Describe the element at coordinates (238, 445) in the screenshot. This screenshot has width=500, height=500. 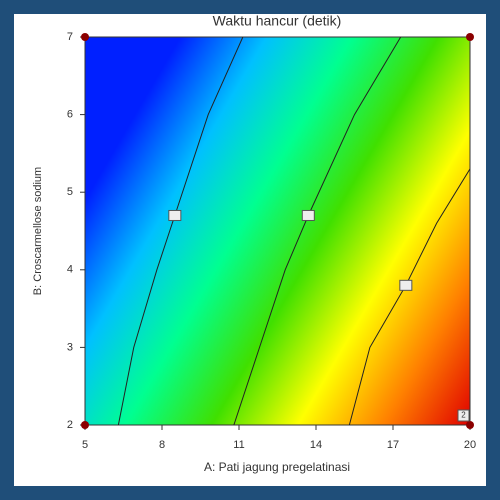
I see `x-tick-label: 11` at that location.